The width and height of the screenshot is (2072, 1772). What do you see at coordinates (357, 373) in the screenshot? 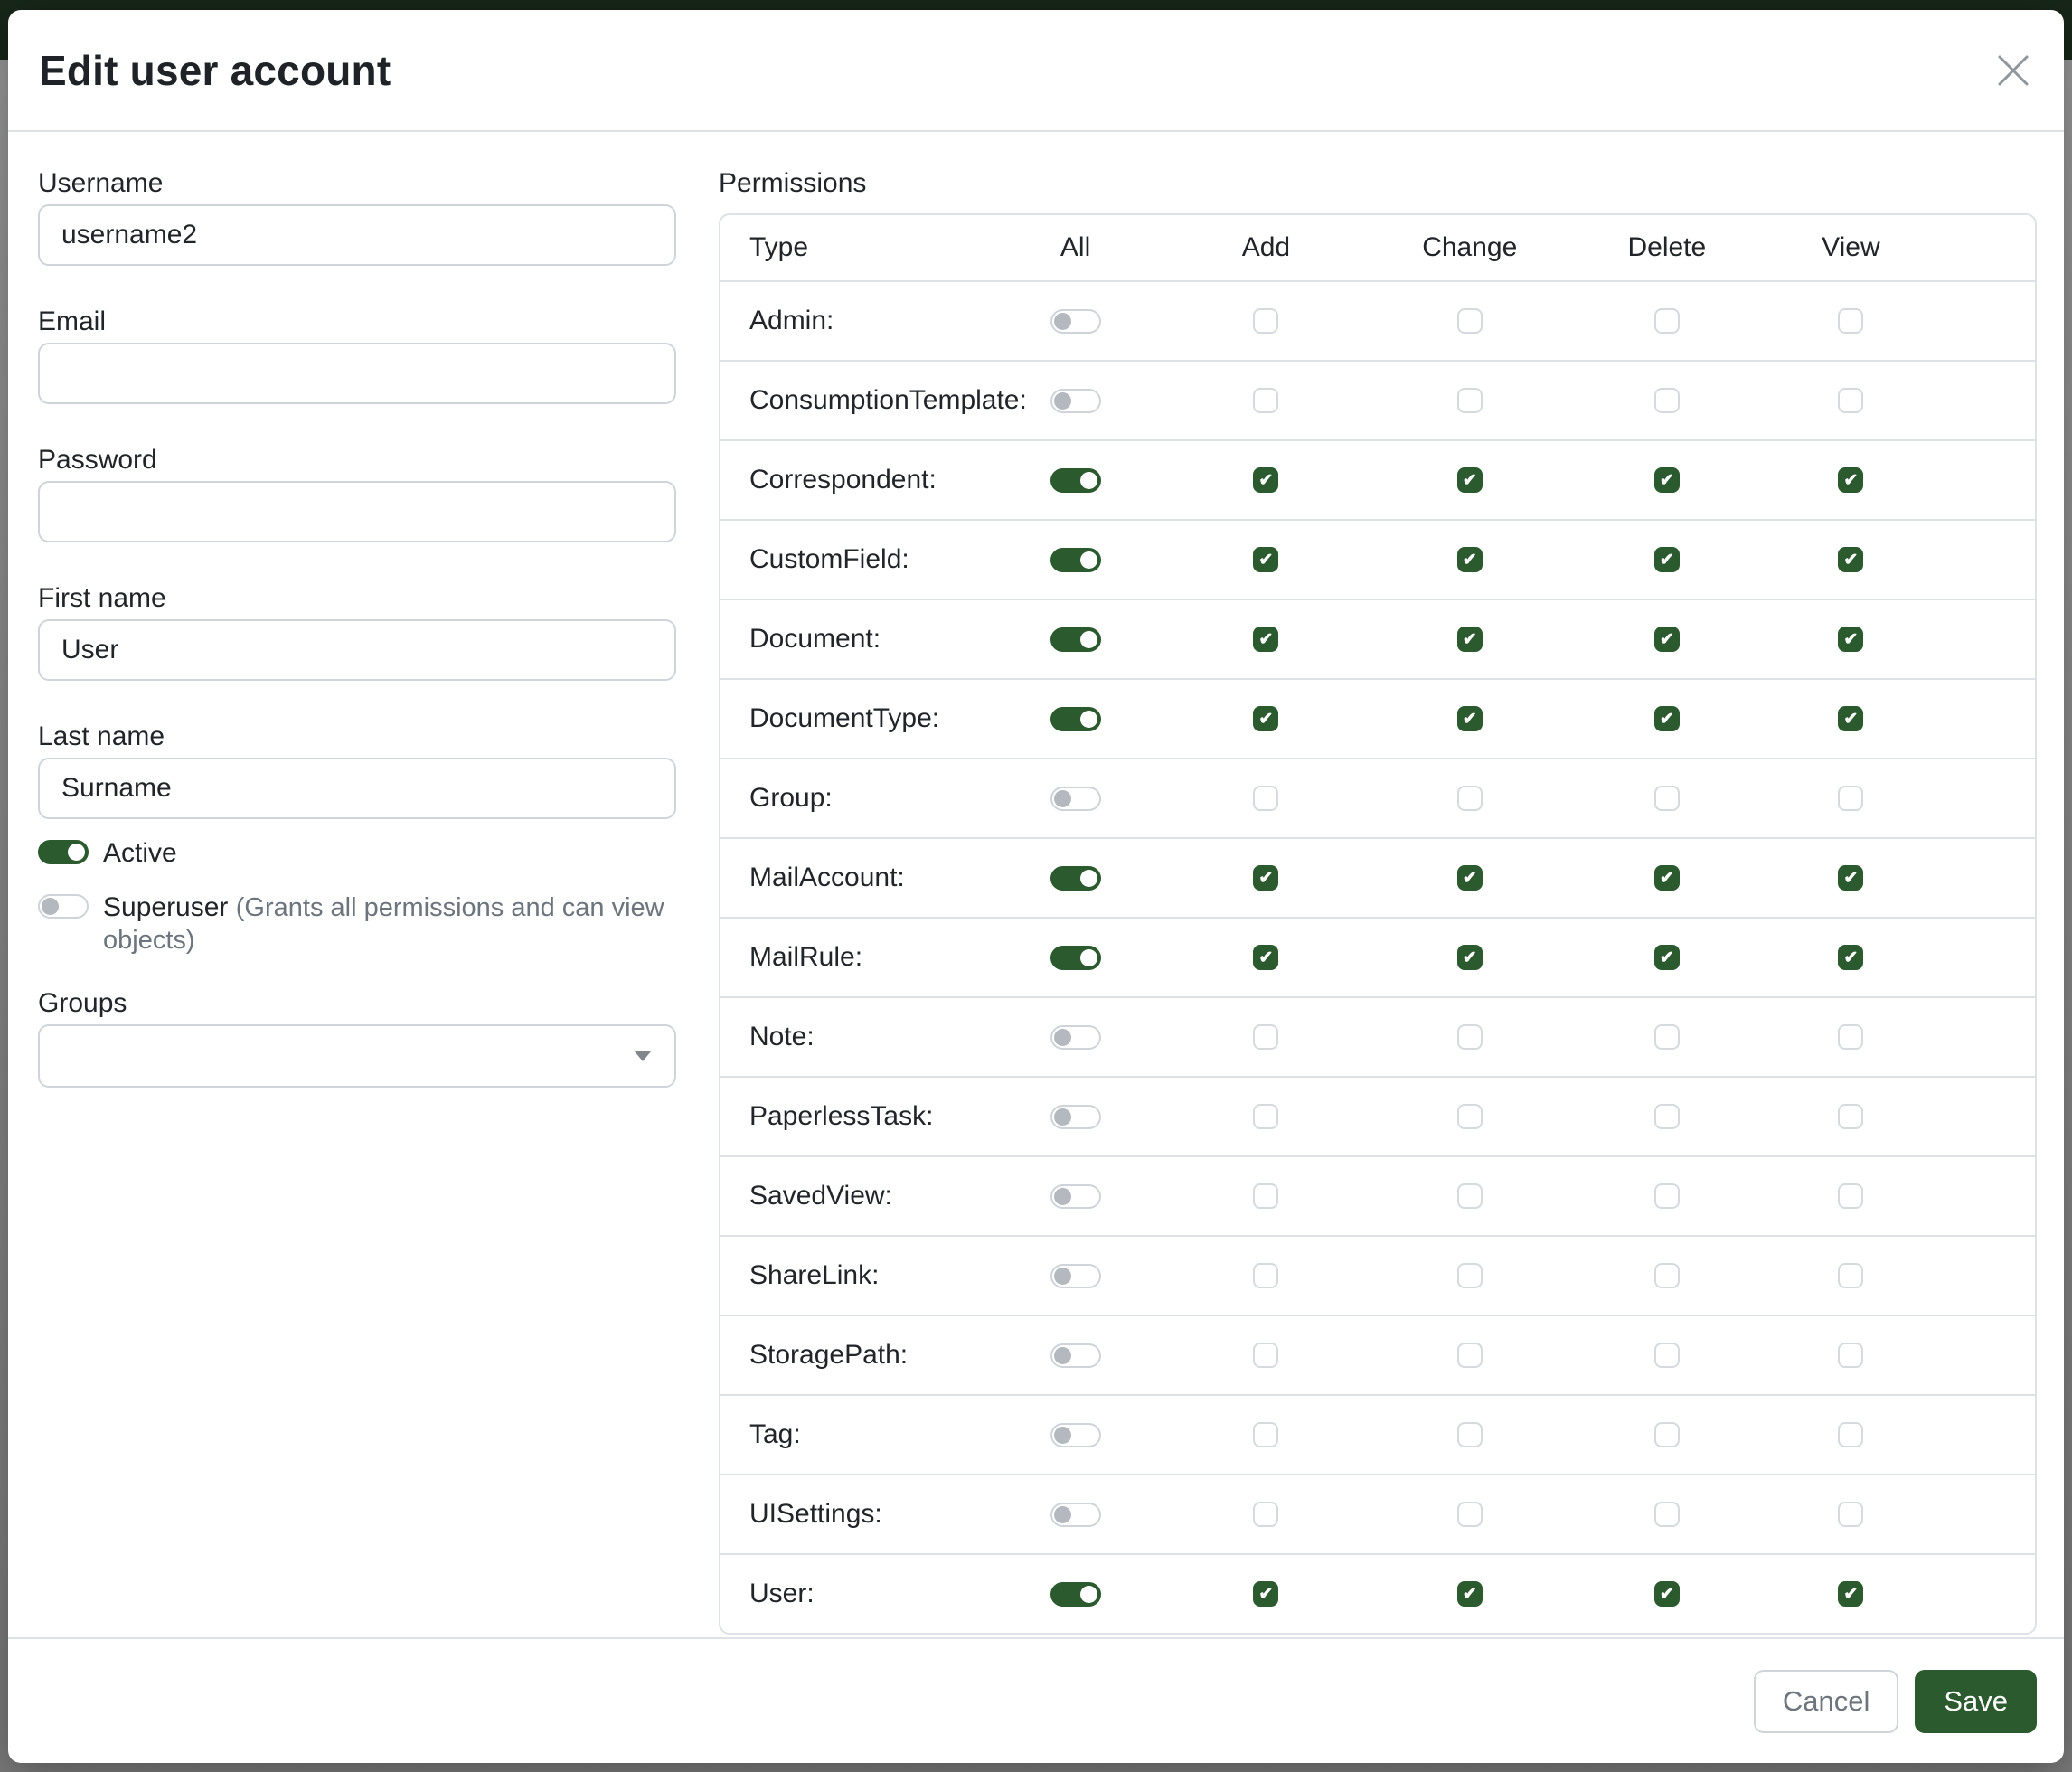
I see `email-input` at bounding box center [357, 373].